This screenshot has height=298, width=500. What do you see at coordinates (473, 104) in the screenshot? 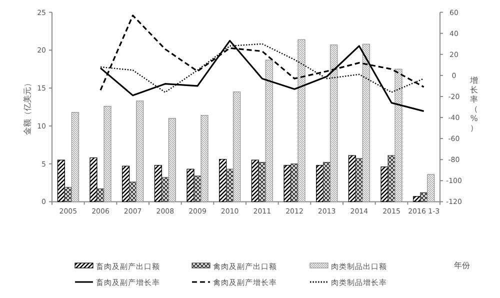
I see `y2-axis-title: 增长率（%）` at bounding box center [473, 104].